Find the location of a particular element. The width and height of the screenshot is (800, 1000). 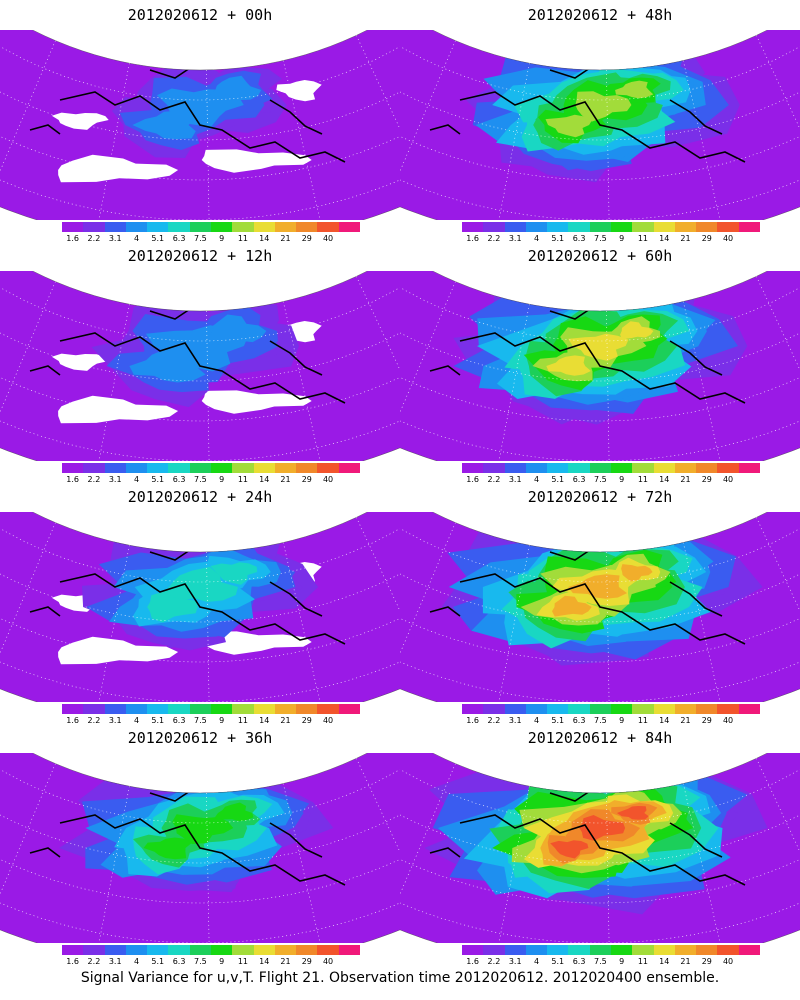

colorbar-tick-label: 4 is located at coordinates (136, 720).